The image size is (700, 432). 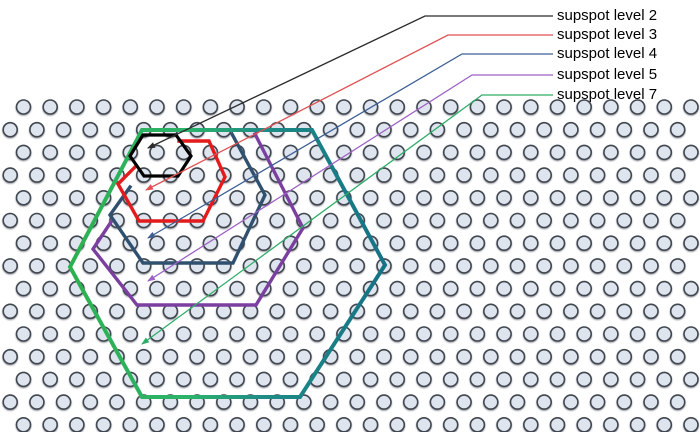 What do you see at coordinates (607, 15) in the screenshot?
I see `legend-label-level-2: supspot level 2` at bounding box center [607, 15].